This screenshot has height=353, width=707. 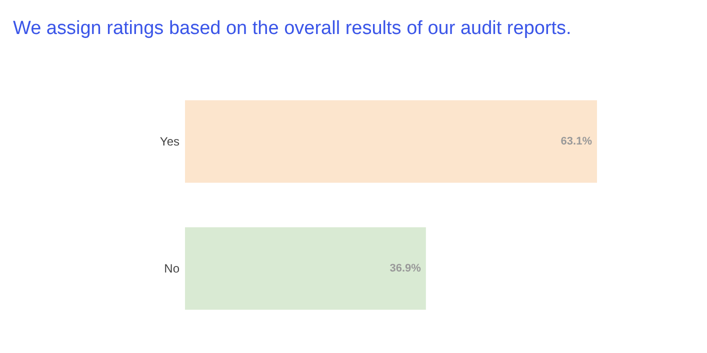 What do you see at coordinates (170, 141) in the screenshot?
I see `y-tick-label: Yes` at bounding box center [170, 141].